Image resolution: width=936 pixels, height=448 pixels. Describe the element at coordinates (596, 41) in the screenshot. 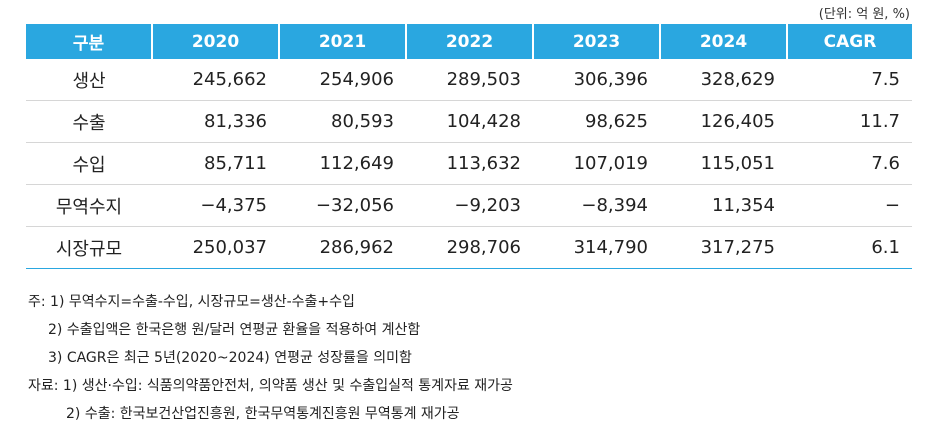

I see `header-2023: 2023` at that location.